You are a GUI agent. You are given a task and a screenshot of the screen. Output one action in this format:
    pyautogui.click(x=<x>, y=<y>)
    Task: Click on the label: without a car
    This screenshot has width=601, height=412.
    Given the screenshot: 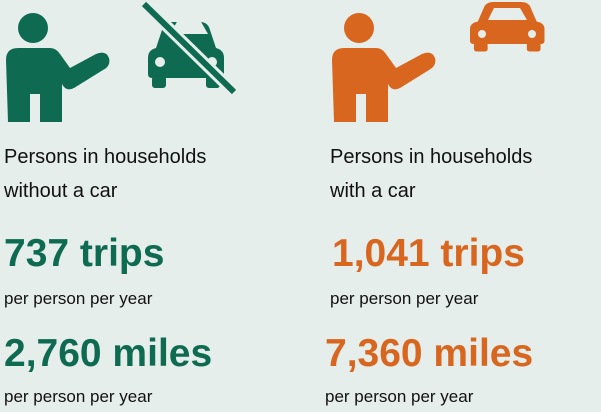 What is the action you would take?
    pyautogui.click(x=61, y=191)
    